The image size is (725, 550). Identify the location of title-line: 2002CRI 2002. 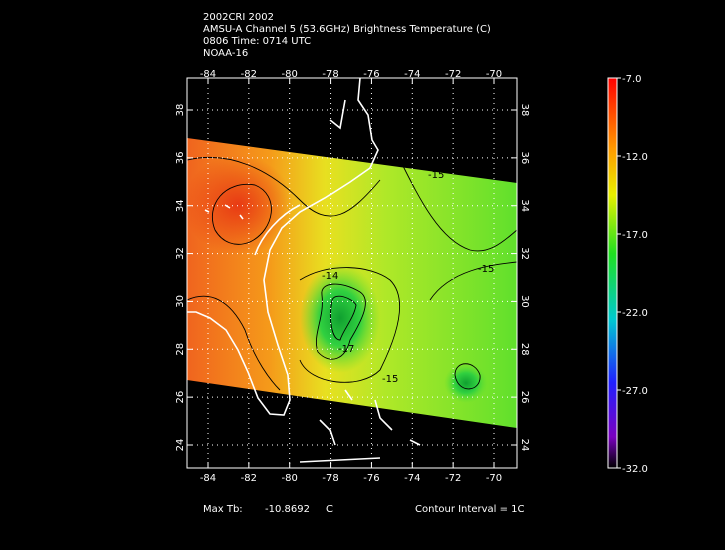
(238, 17).